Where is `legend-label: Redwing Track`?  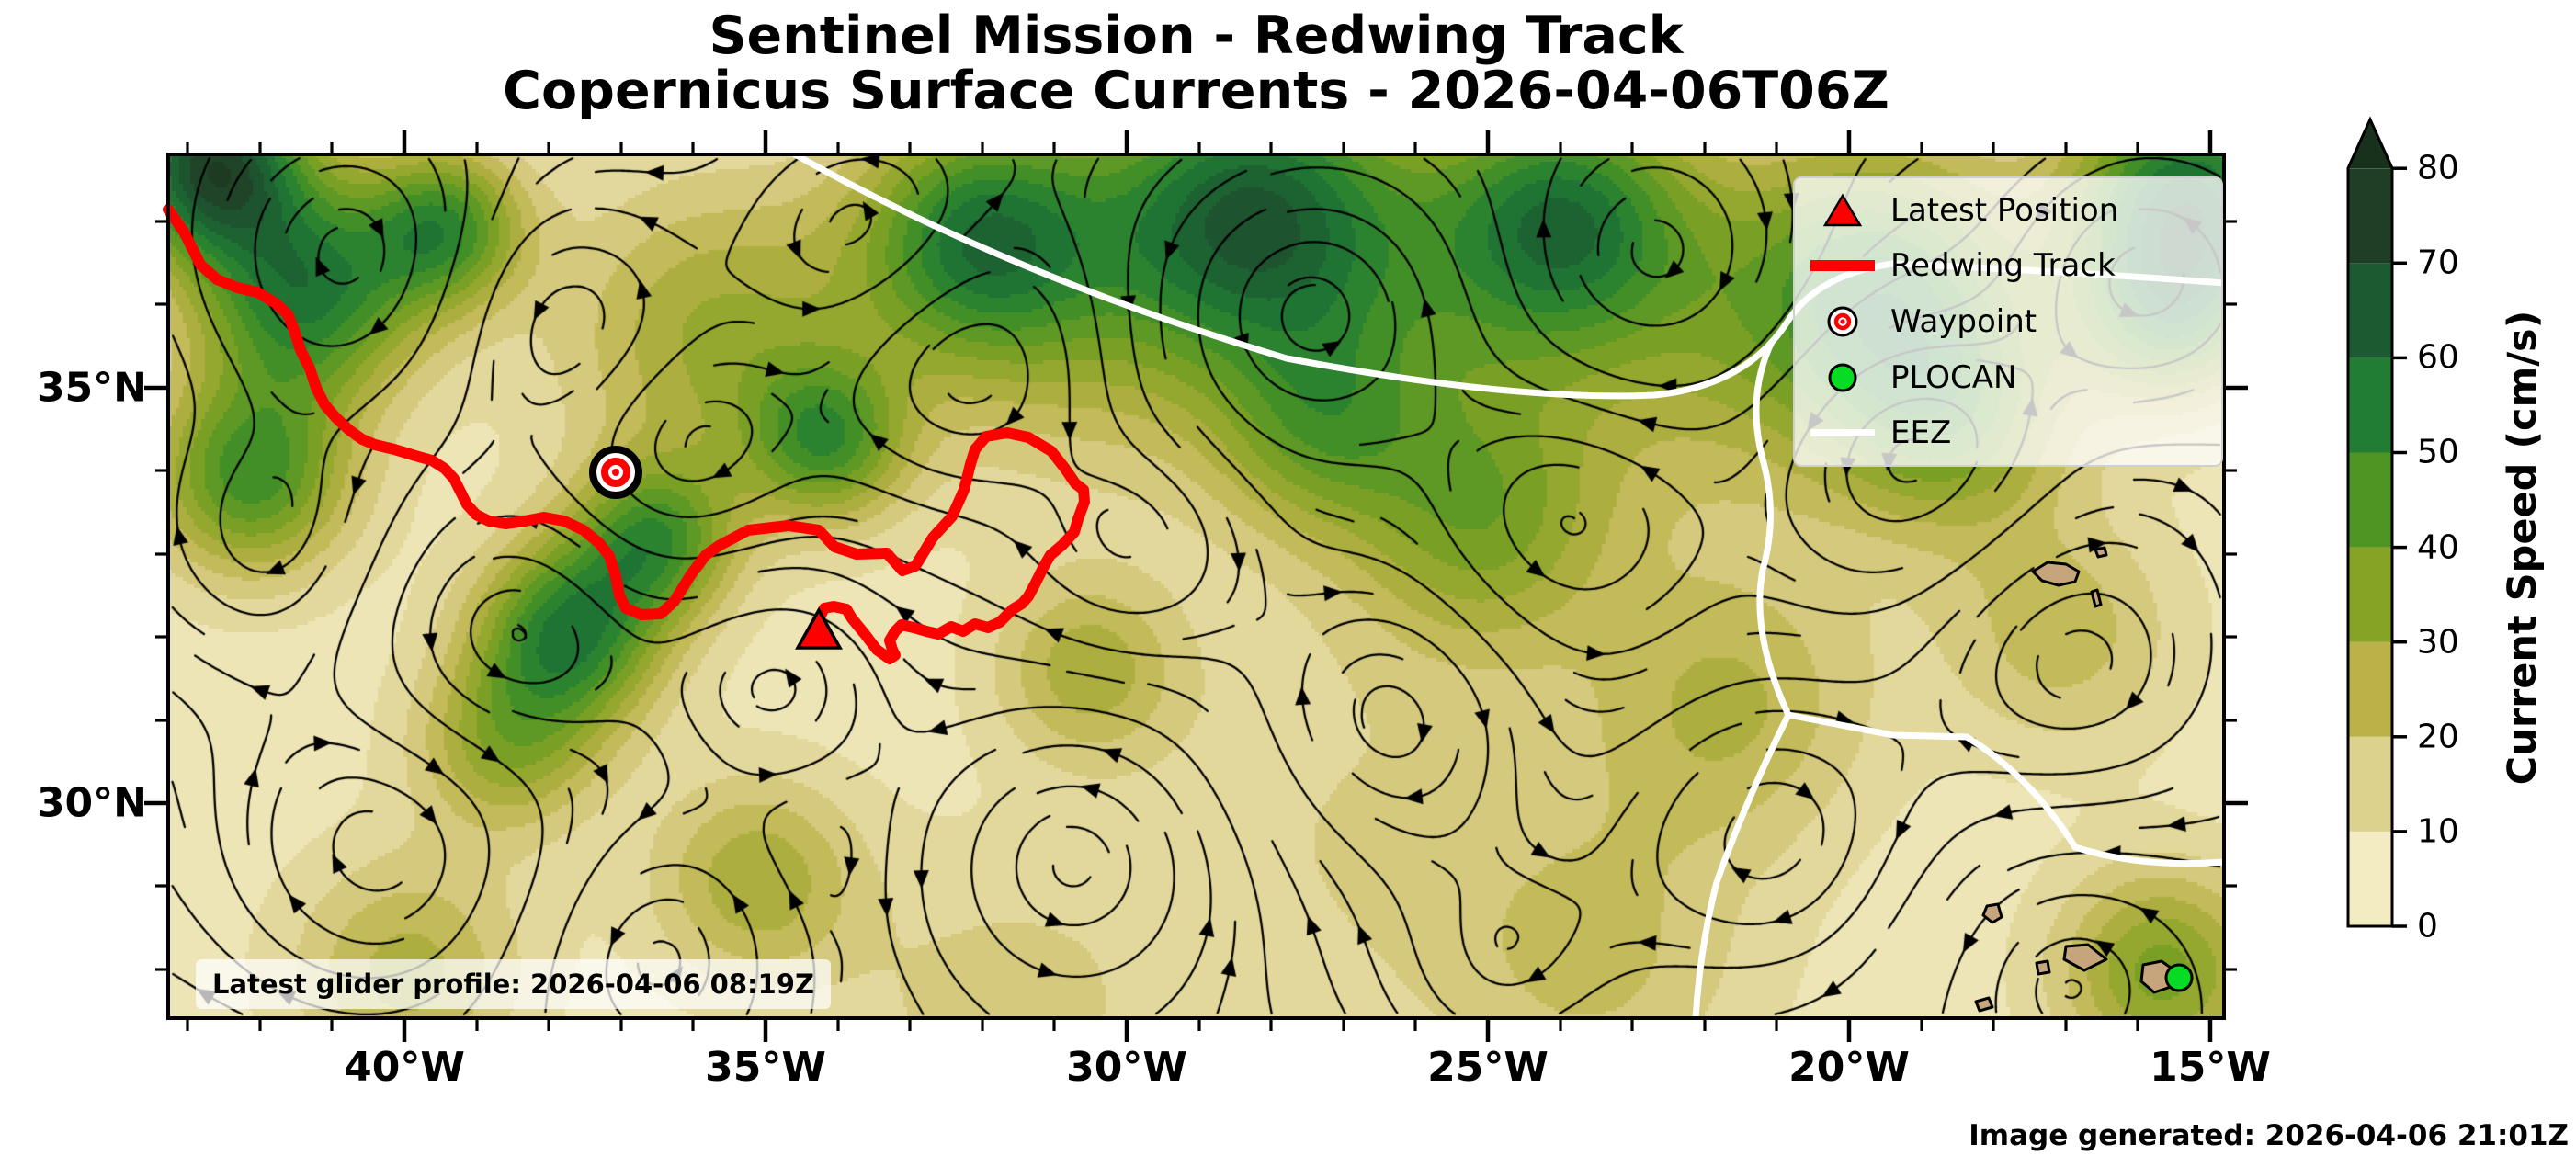 legend-label: Redwing Track is located at coordinates (2003, 266).